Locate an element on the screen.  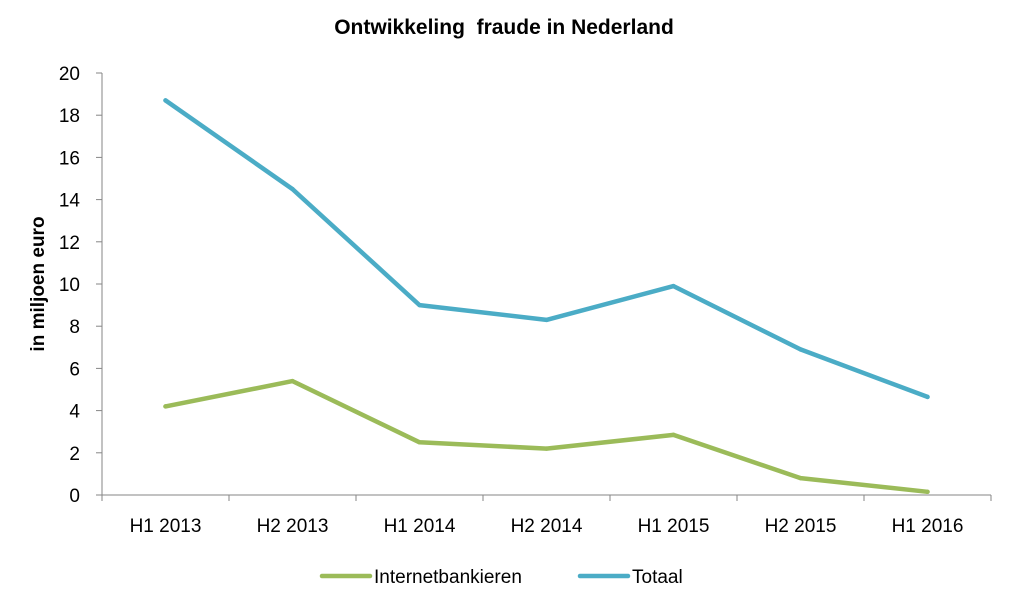
x-tick-label: H2 2015 is located at coordinates (801, 526).